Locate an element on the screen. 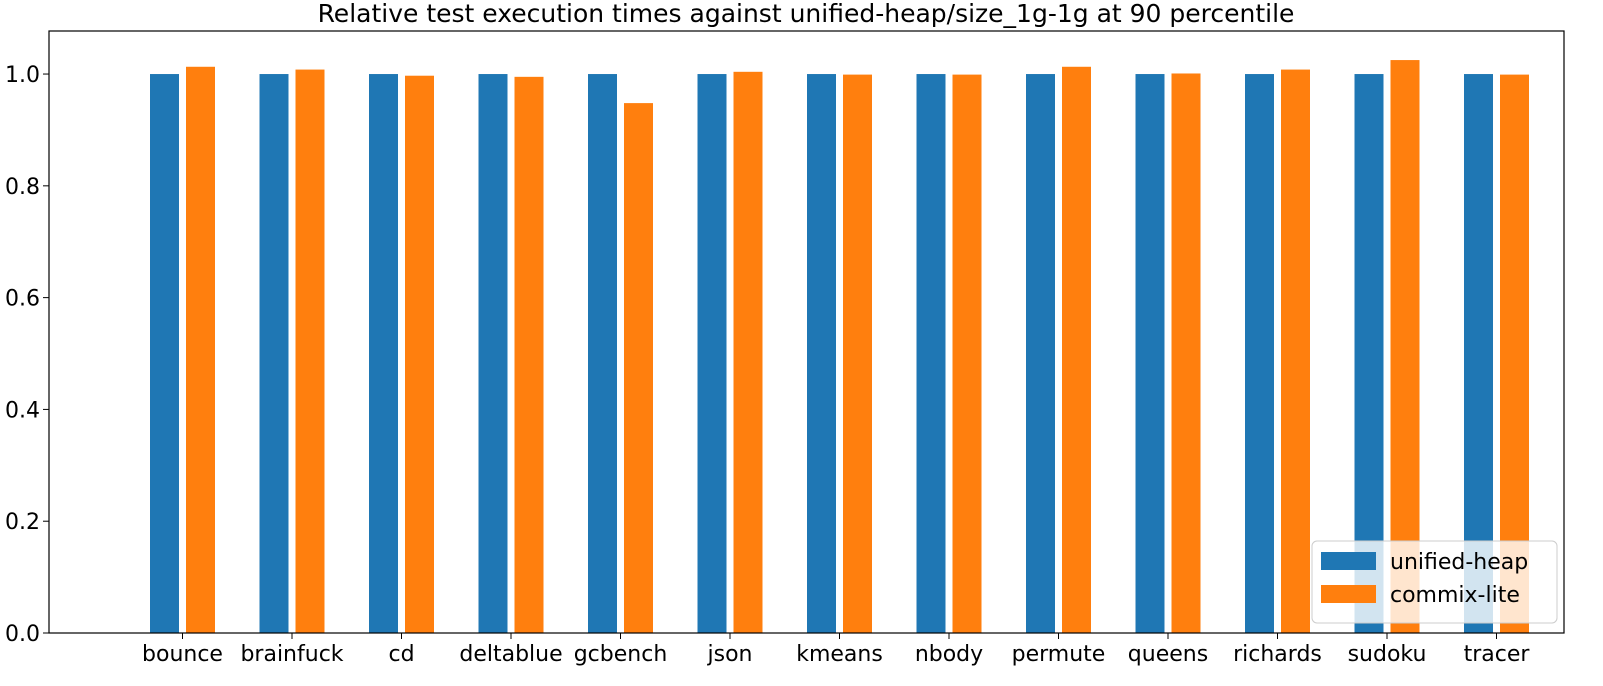 Image resolution: width=1603 pixels, height=686 pixels. bar-unified-heap-permute is located at coordinates (1040, 354).